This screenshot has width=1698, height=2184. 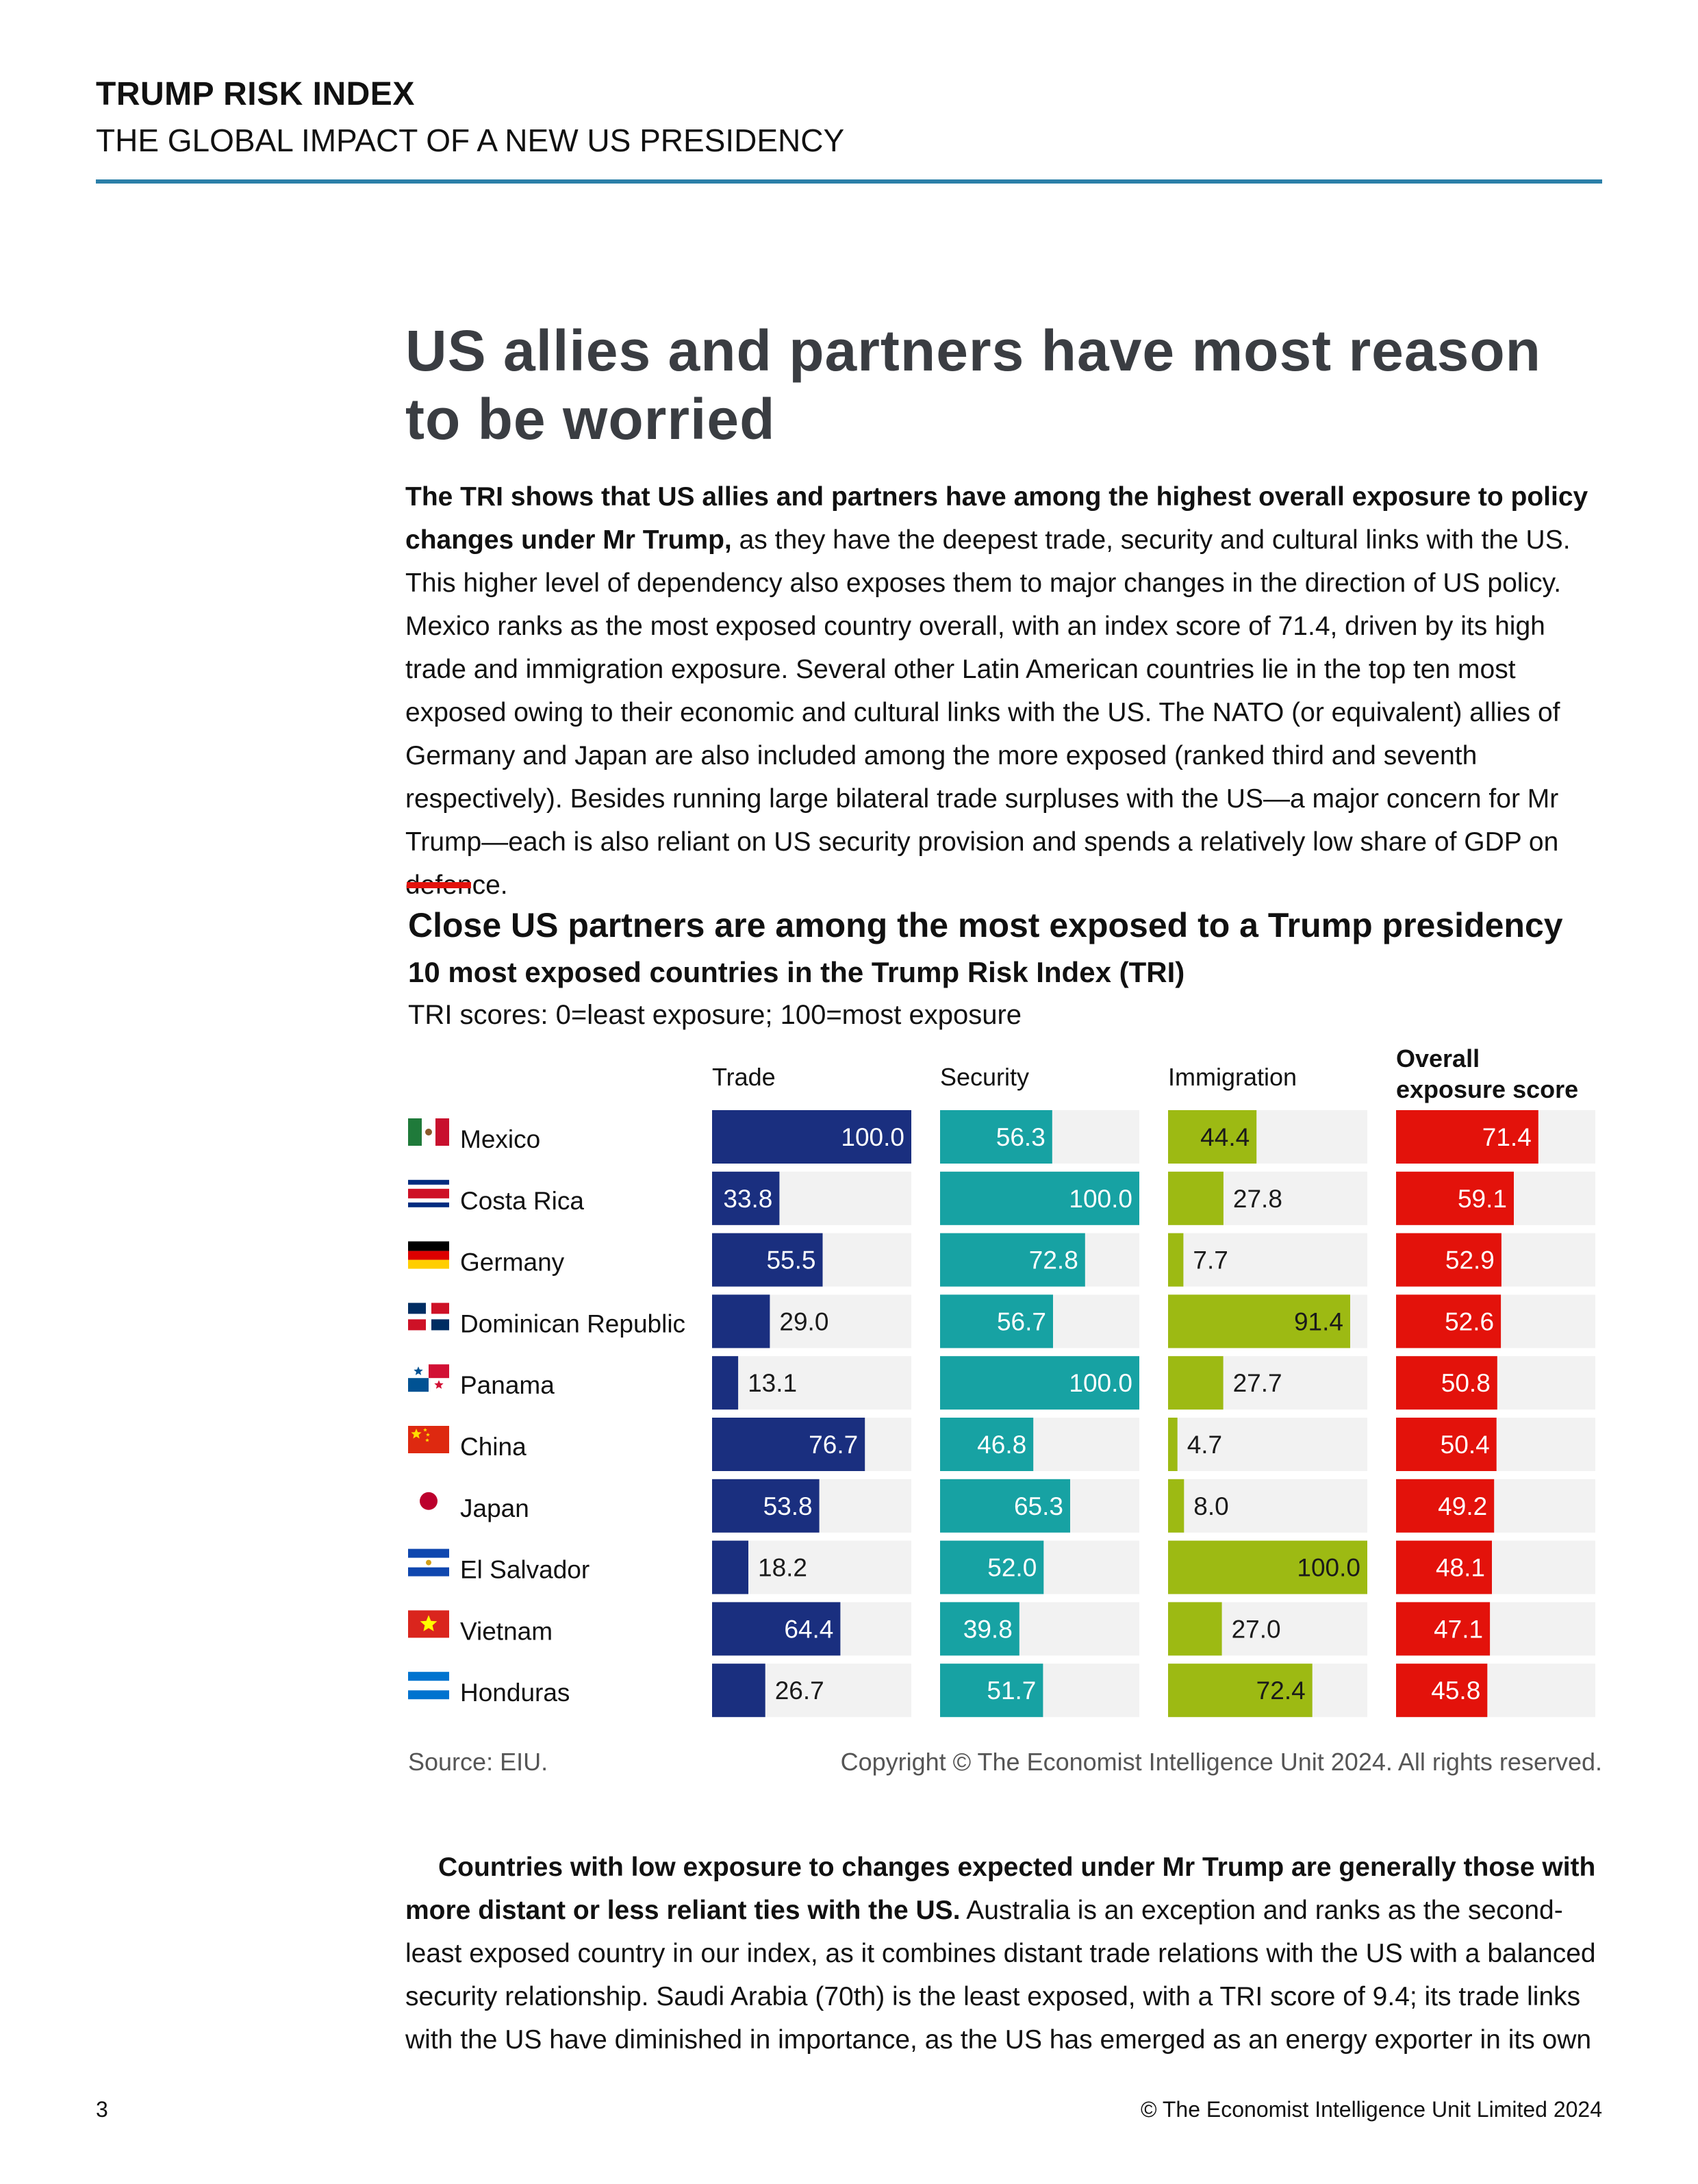 What do you see at coordinates (803, 1321) in the screenshot?
I see `data-label: 29.0` at bounding box center [803, 1321].